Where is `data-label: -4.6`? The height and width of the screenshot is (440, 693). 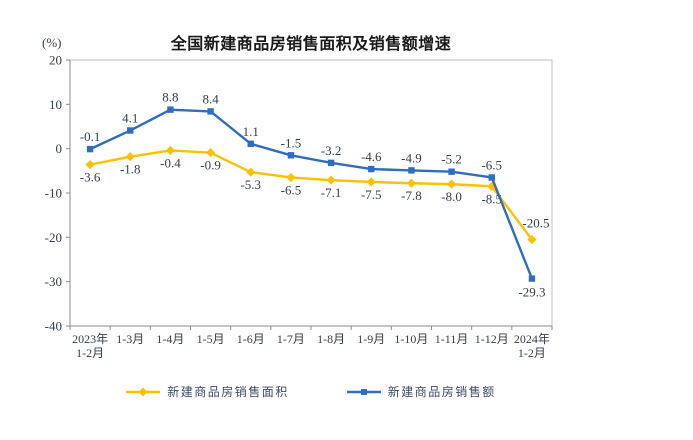
data-label: -4.6 is located at coordinates (371, 156).